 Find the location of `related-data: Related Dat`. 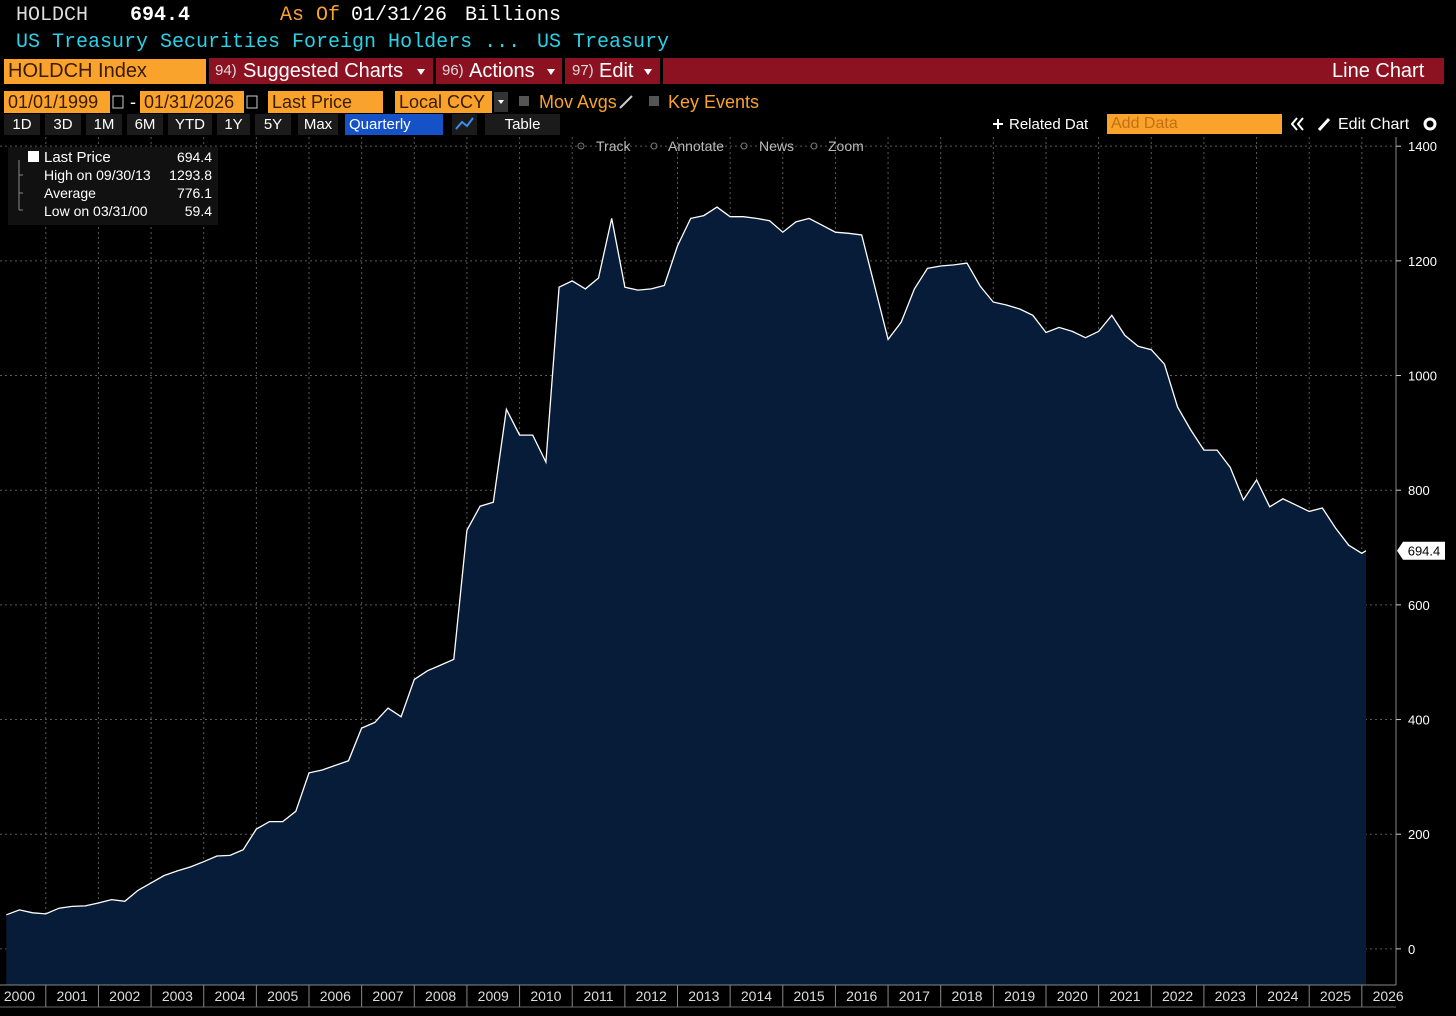

related-data: Related Dat is located at coordinates (1049, 124).